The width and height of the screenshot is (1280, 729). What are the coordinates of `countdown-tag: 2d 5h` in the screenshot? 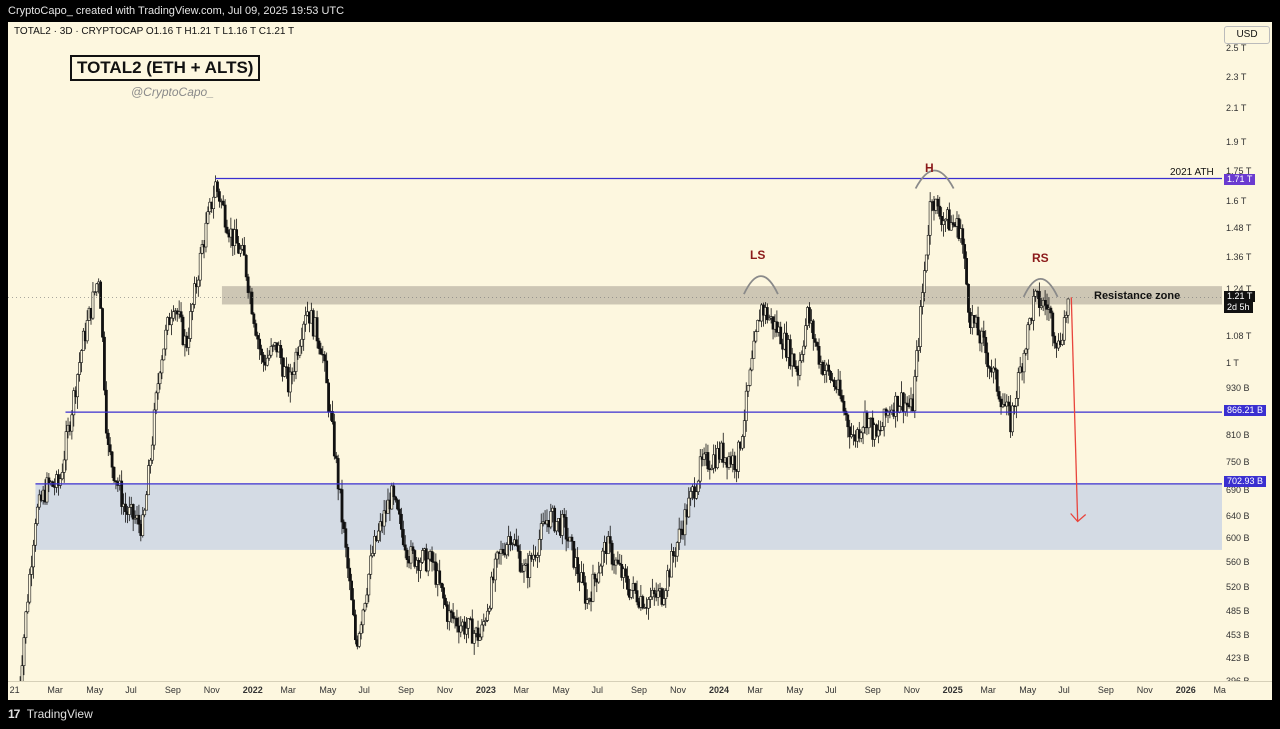 It's located at (1238, 307).